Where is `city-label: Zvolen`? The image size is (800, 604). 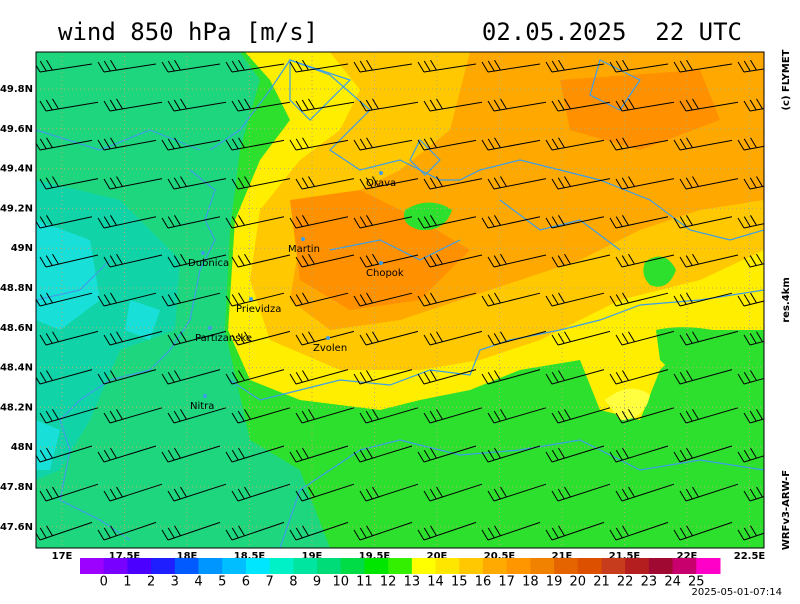 city-label: Zvolen is located at coordinates (330, 348).